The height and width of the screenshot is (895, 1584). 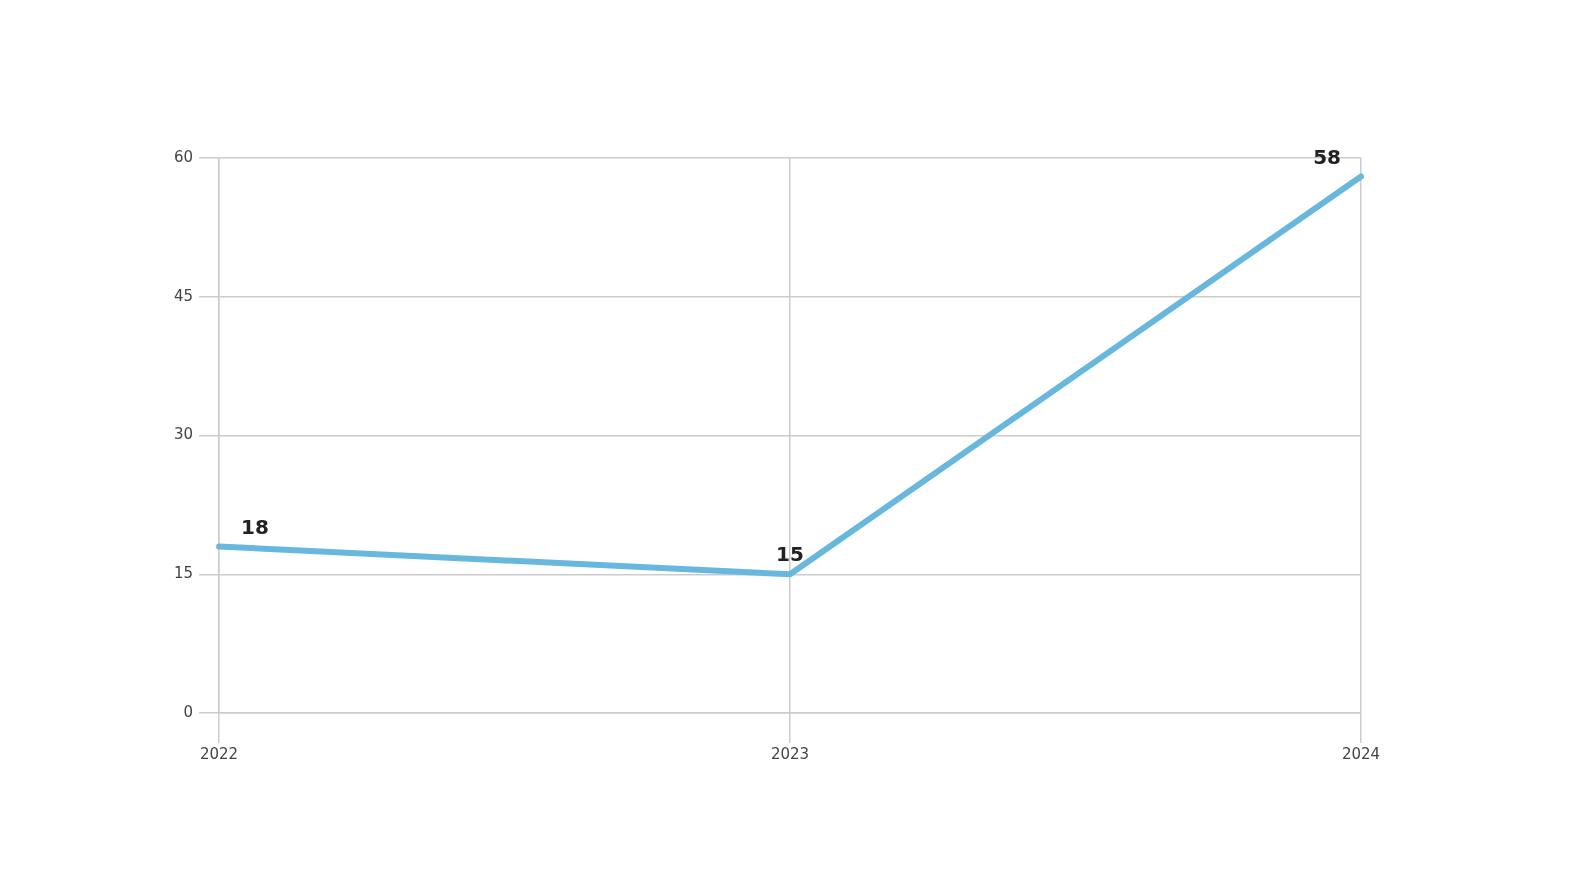 I want to click on data-label: 18, so click(x=255, y=526).